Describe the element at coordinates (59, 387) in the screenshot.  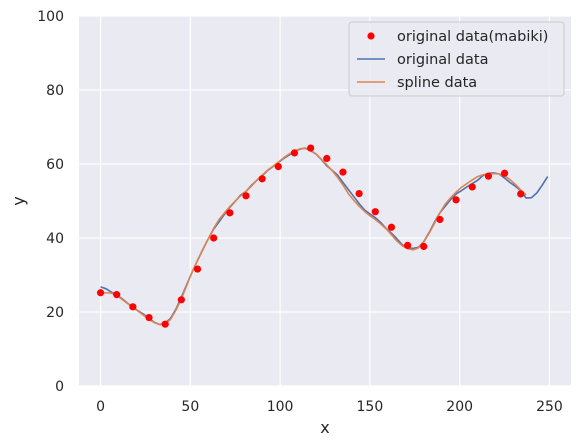
I see `y-tick-label: 0` at that location.